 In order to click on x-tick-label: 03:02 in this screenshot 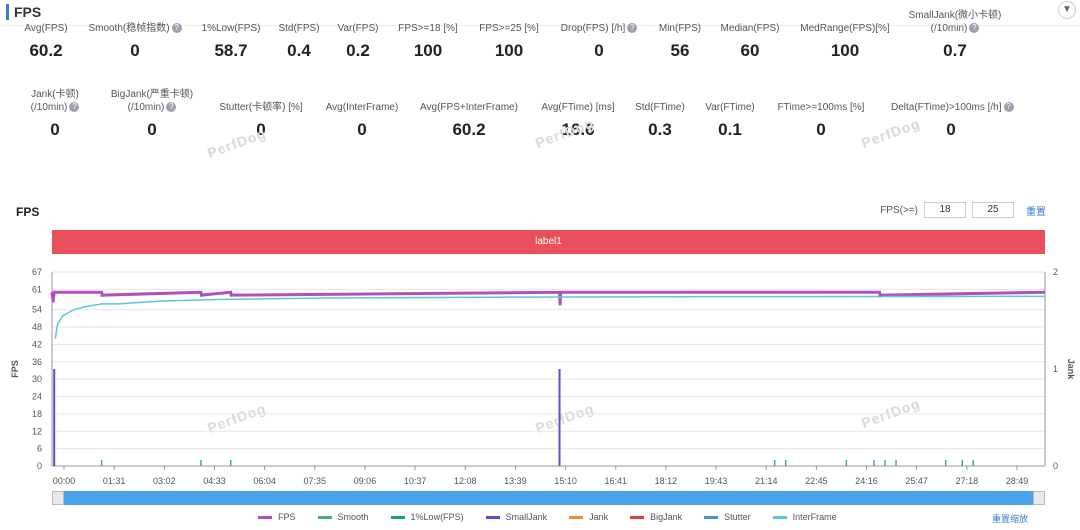, I will do `click(164, 481)`.